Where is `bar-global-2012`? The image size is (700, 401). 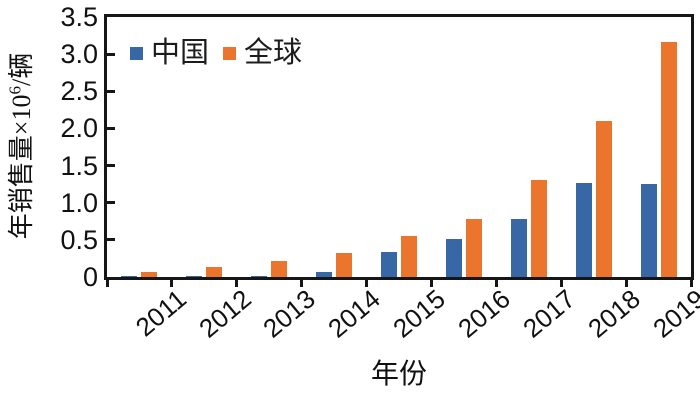 bar-global-2012 is located at coordinates (214, 272).